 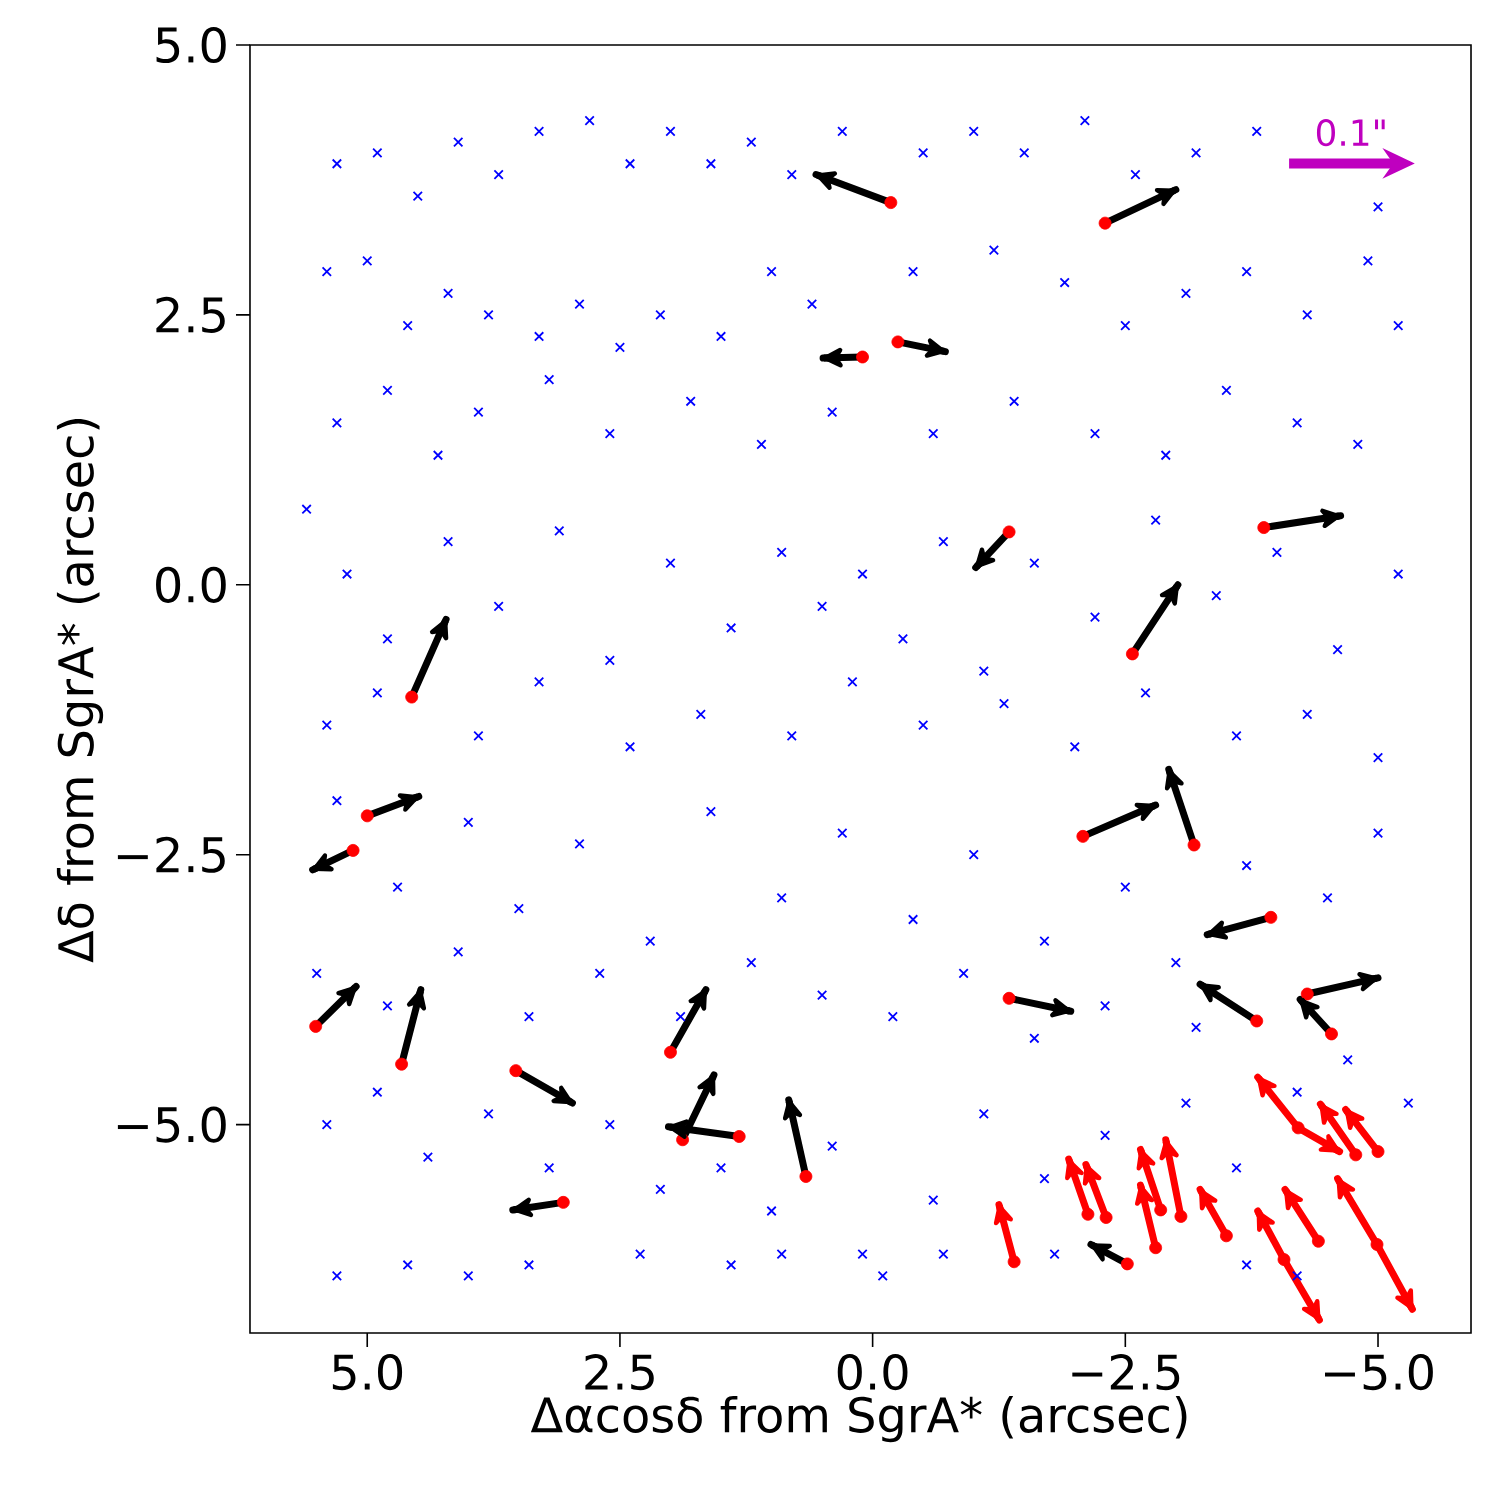 What do you see at coordinates (367, 1372) in the screenshot?
I see `x-tick-label: 5.0` at bounding box center [367, 1372].